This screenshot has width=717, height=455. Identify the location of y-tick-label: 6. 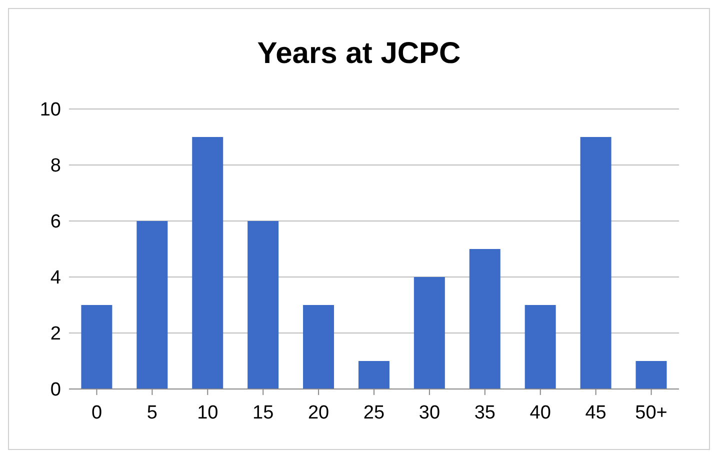
(55, 222).